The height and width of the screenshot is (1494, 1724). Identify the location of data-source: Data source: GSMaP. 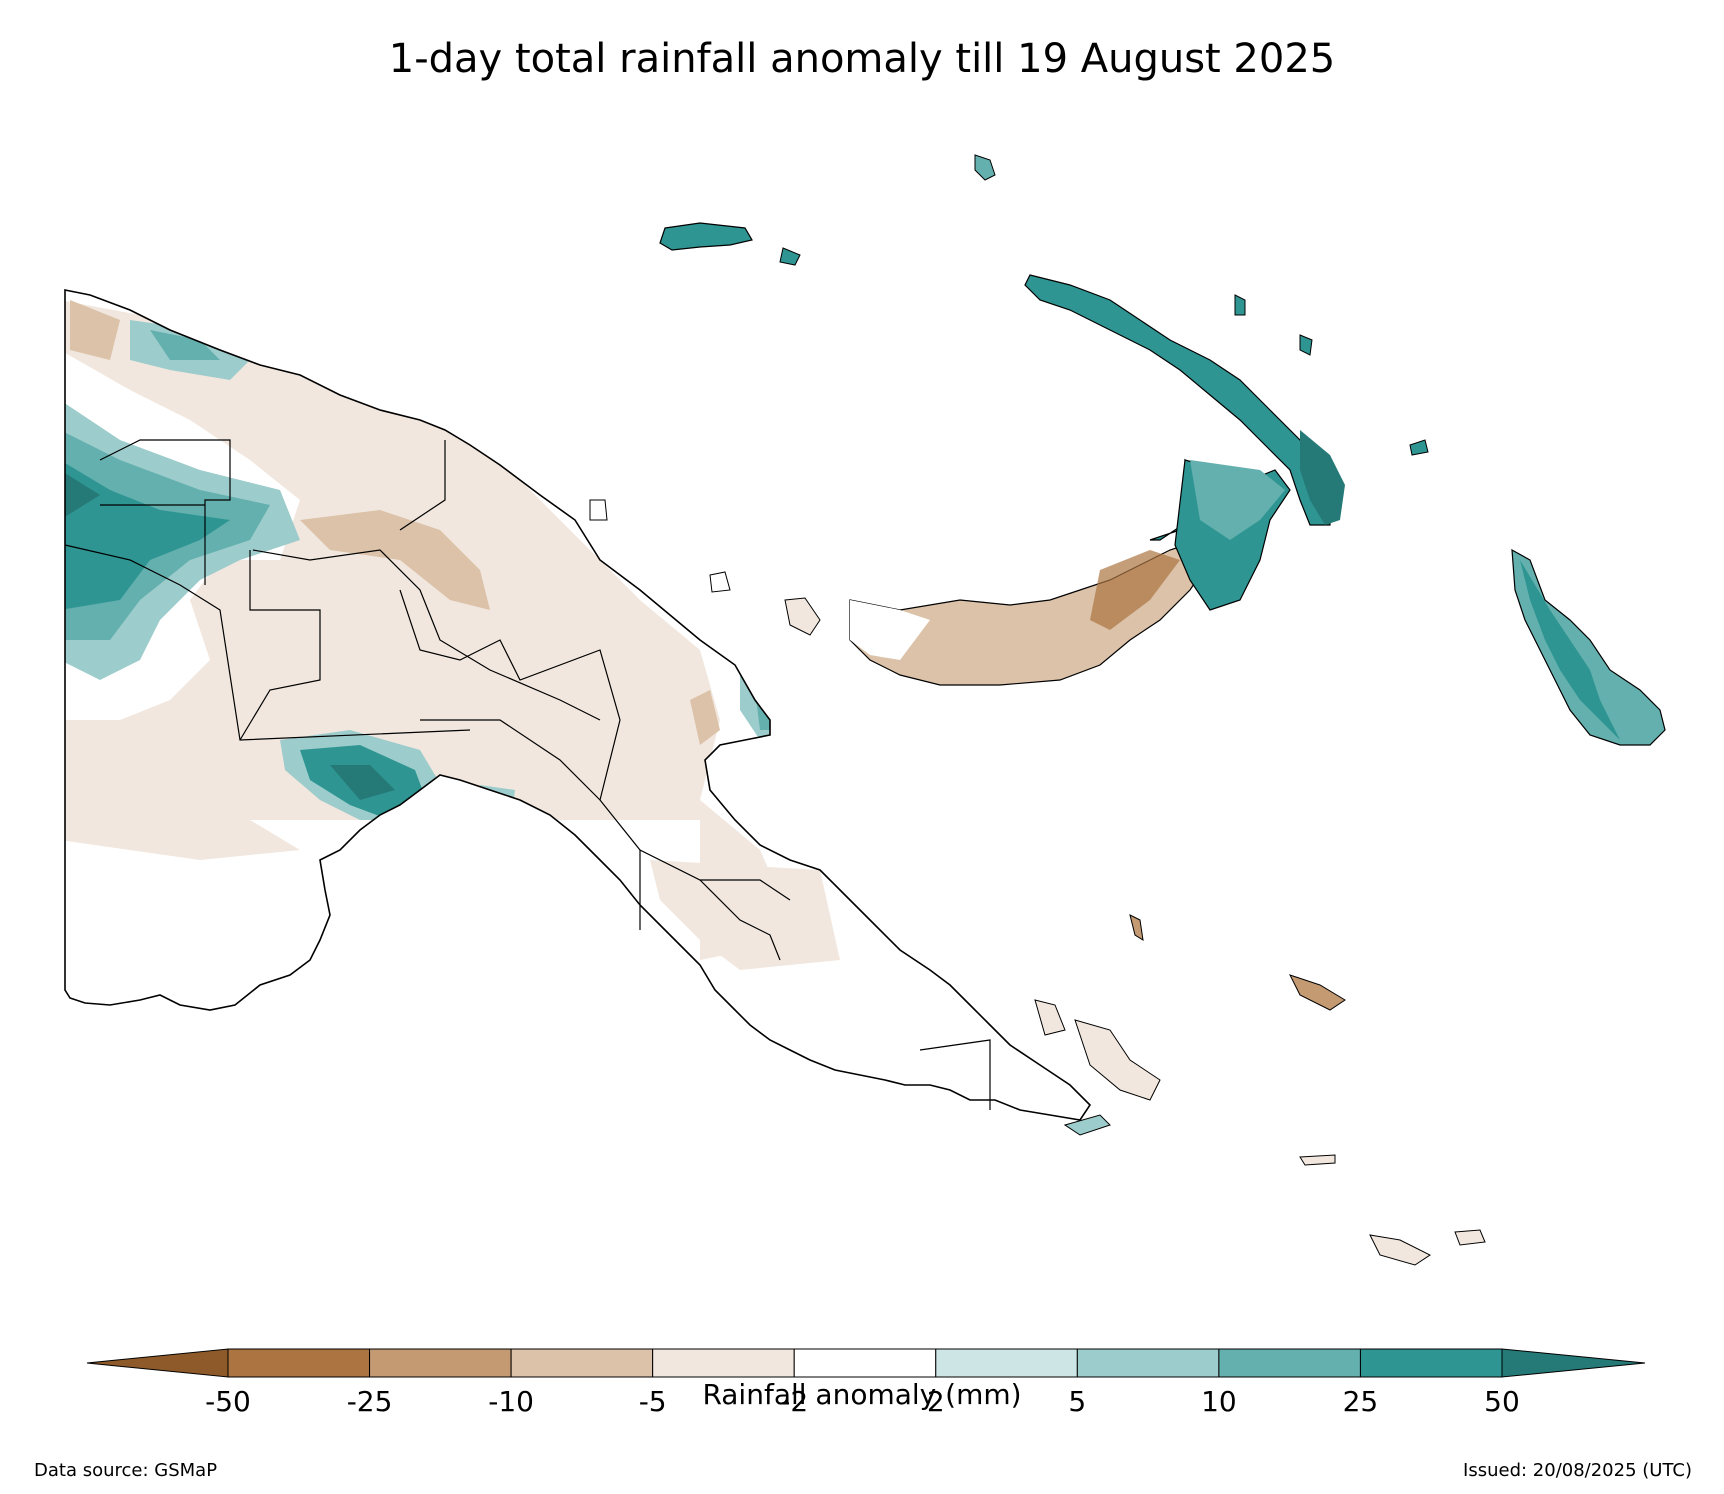
(126, 1470).